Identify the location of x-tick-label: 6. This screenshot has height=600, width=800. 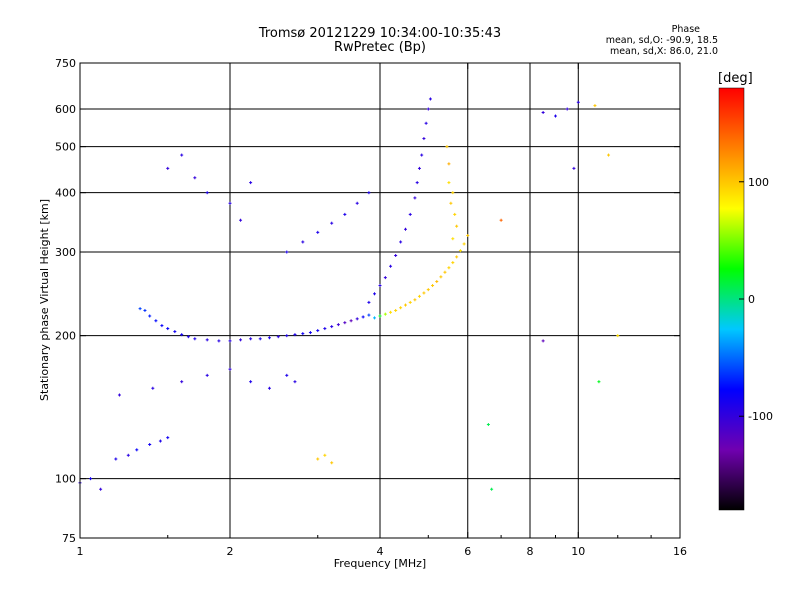
(467, 551).